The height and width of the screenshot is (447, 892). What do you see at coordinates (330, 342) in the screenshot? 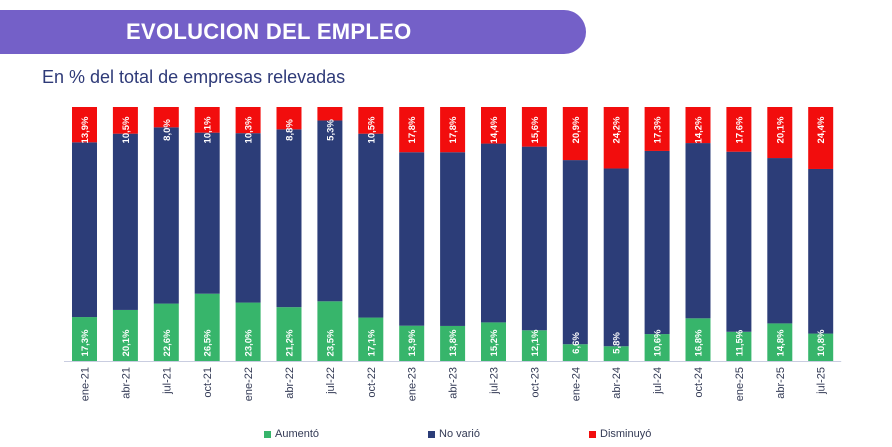
I see `data-label-aumento: 23,5%` at bounding box center [330, 342].